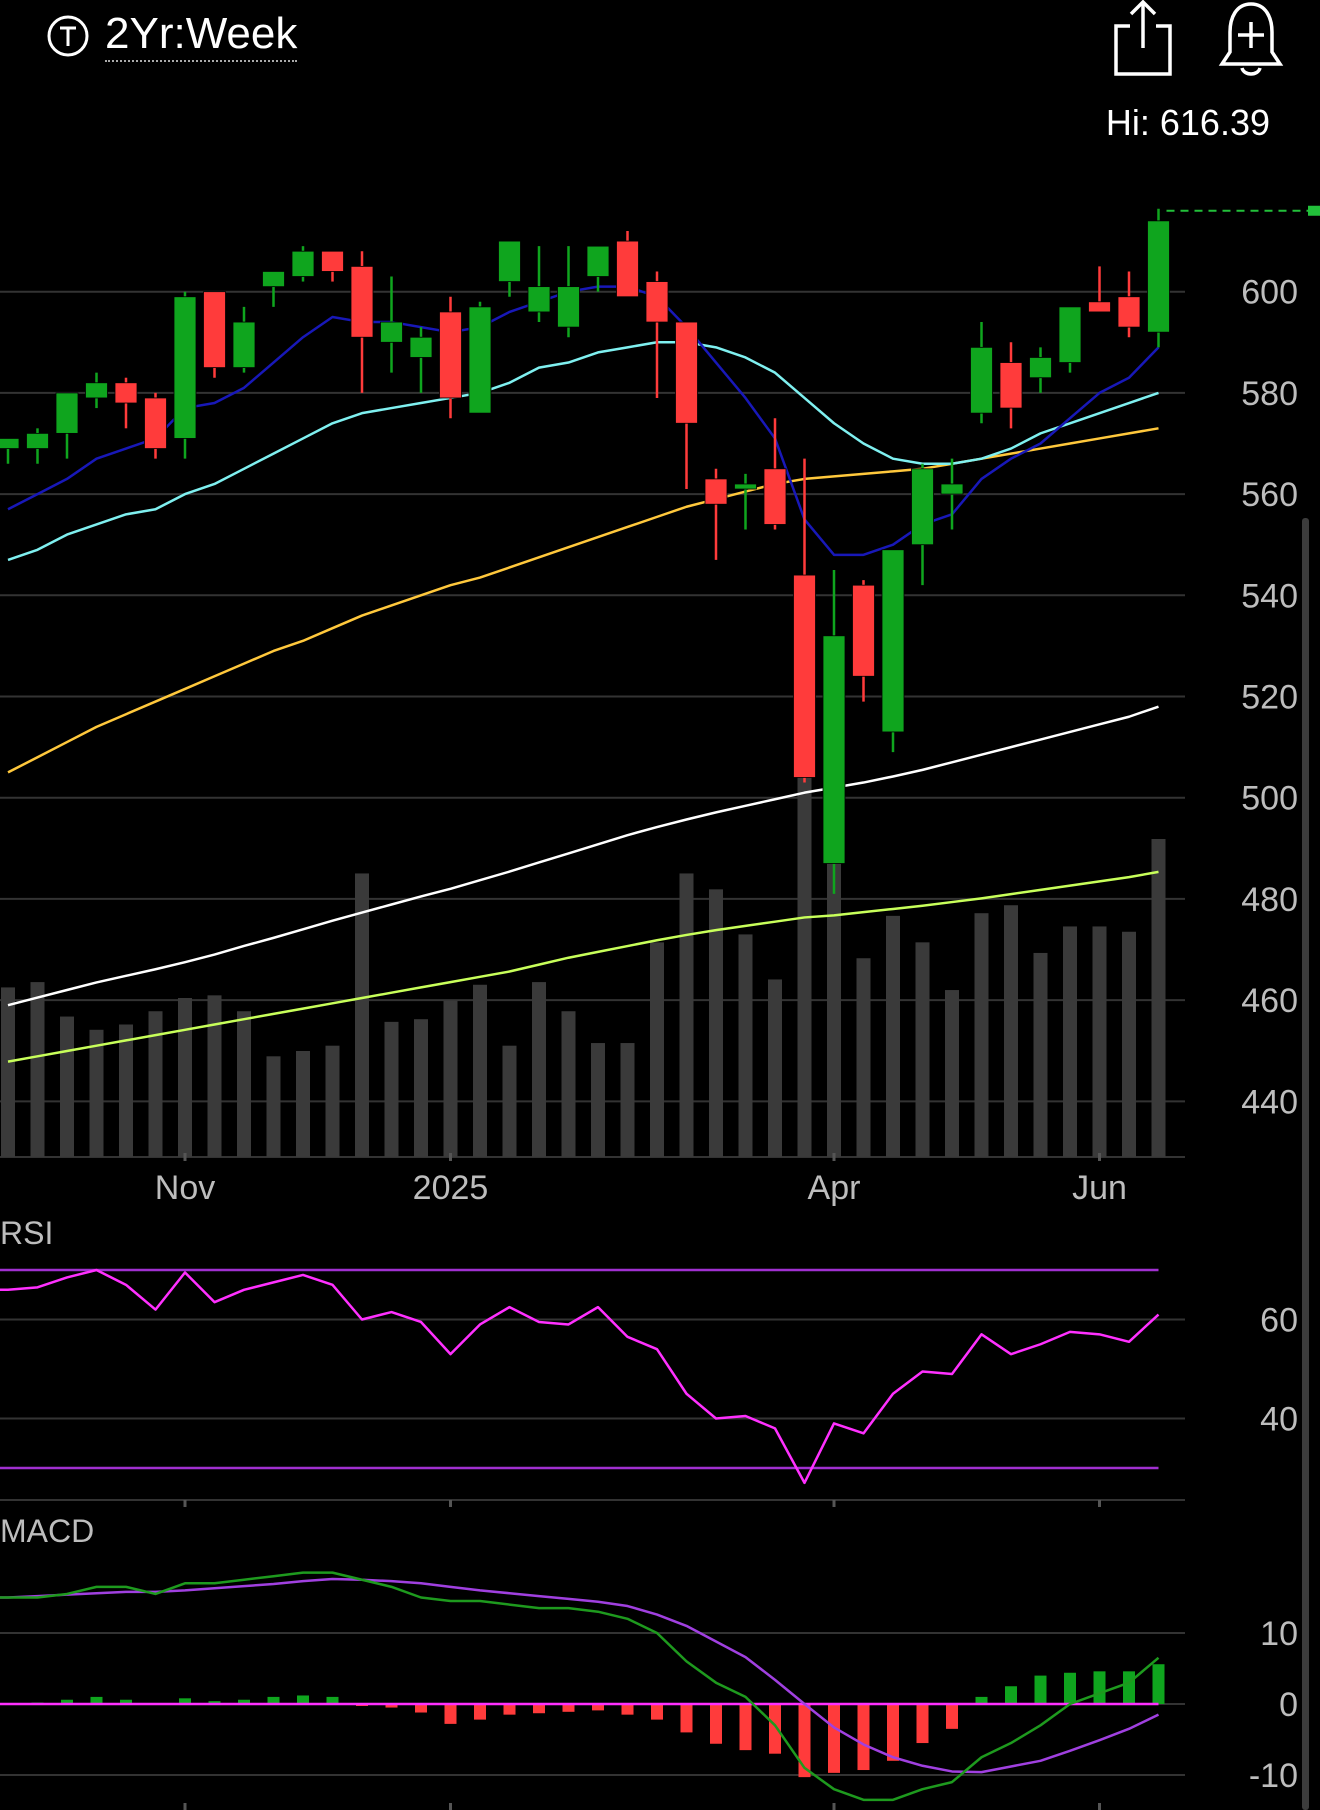 This screenshot has width=1320, height=1810. What do you see at coordinates (1269, 596) in the screenshot?
I see `y-tick-label: 540` at bounding box center [1269, 596].